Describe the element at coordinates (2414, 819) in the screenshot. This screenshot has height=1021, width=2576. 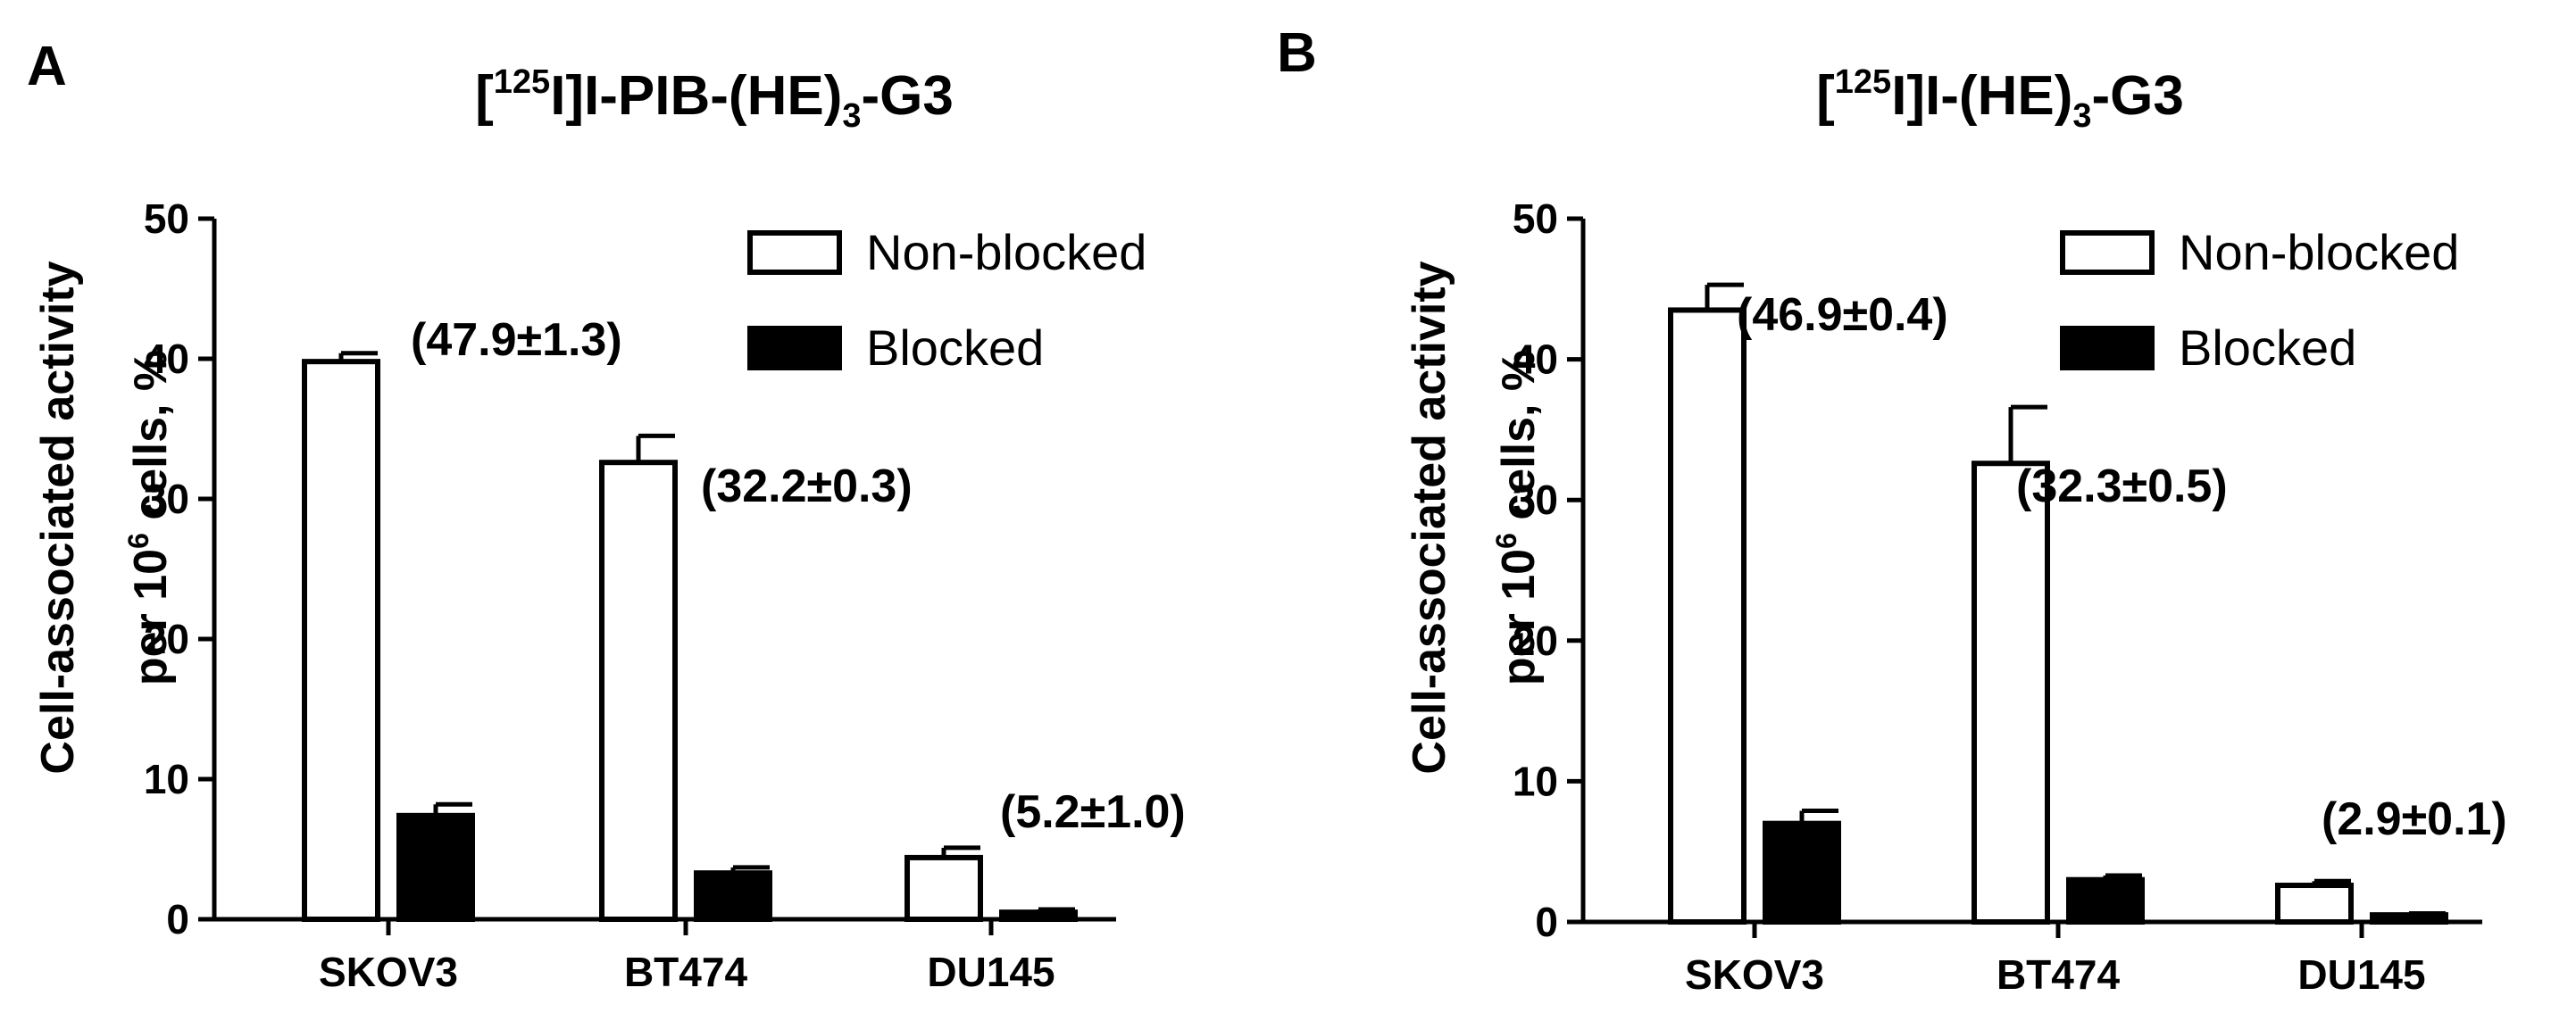
I see `value-annotation: (2.9±0.1)` at that location.